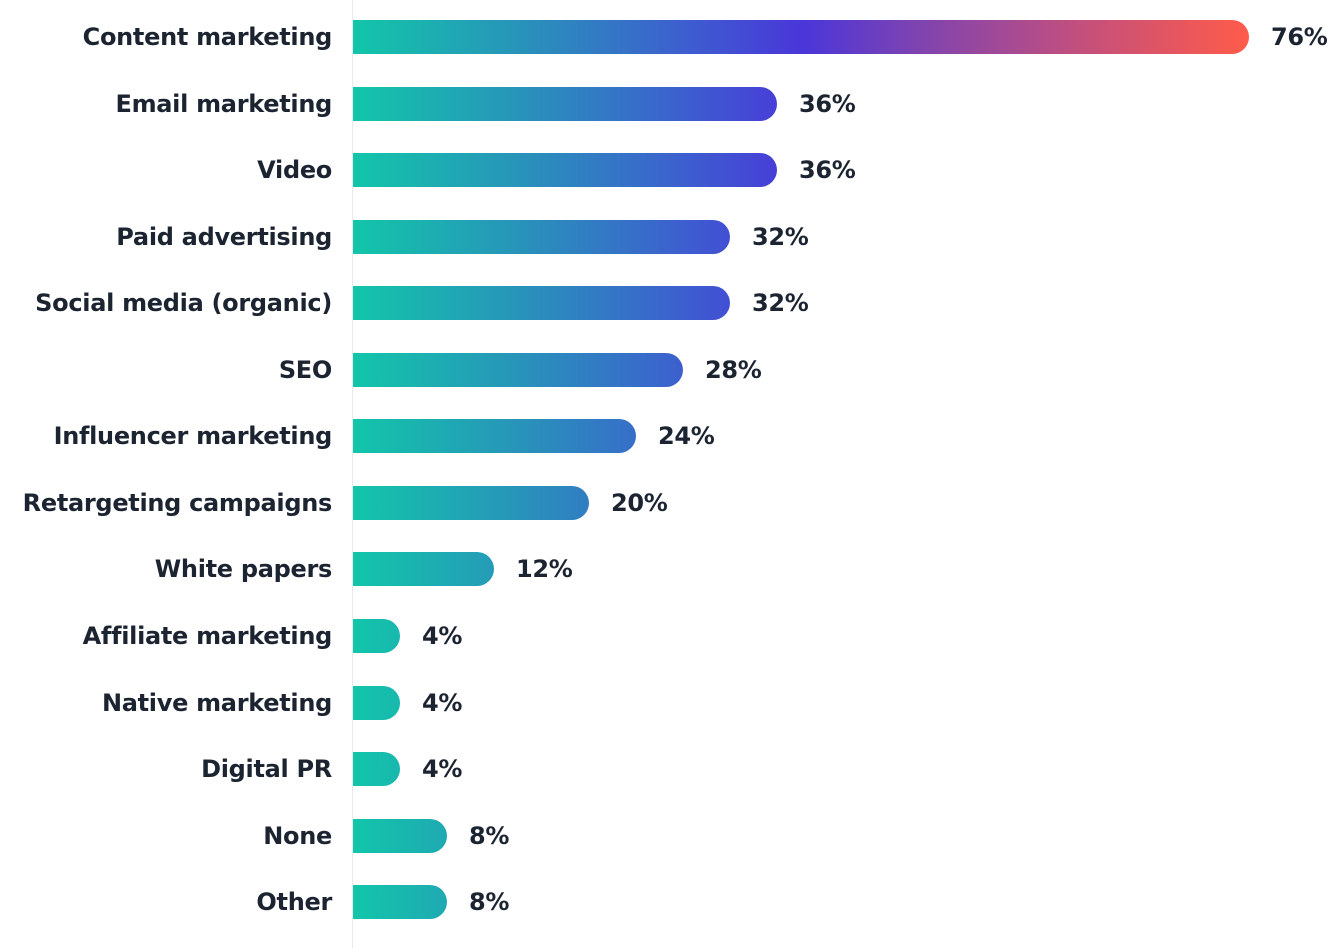 Image resolution: width=1334 pixels, height=948 pixels. I want to click on bar-row: Retargeting campaigns 20%, so click(667, 503).